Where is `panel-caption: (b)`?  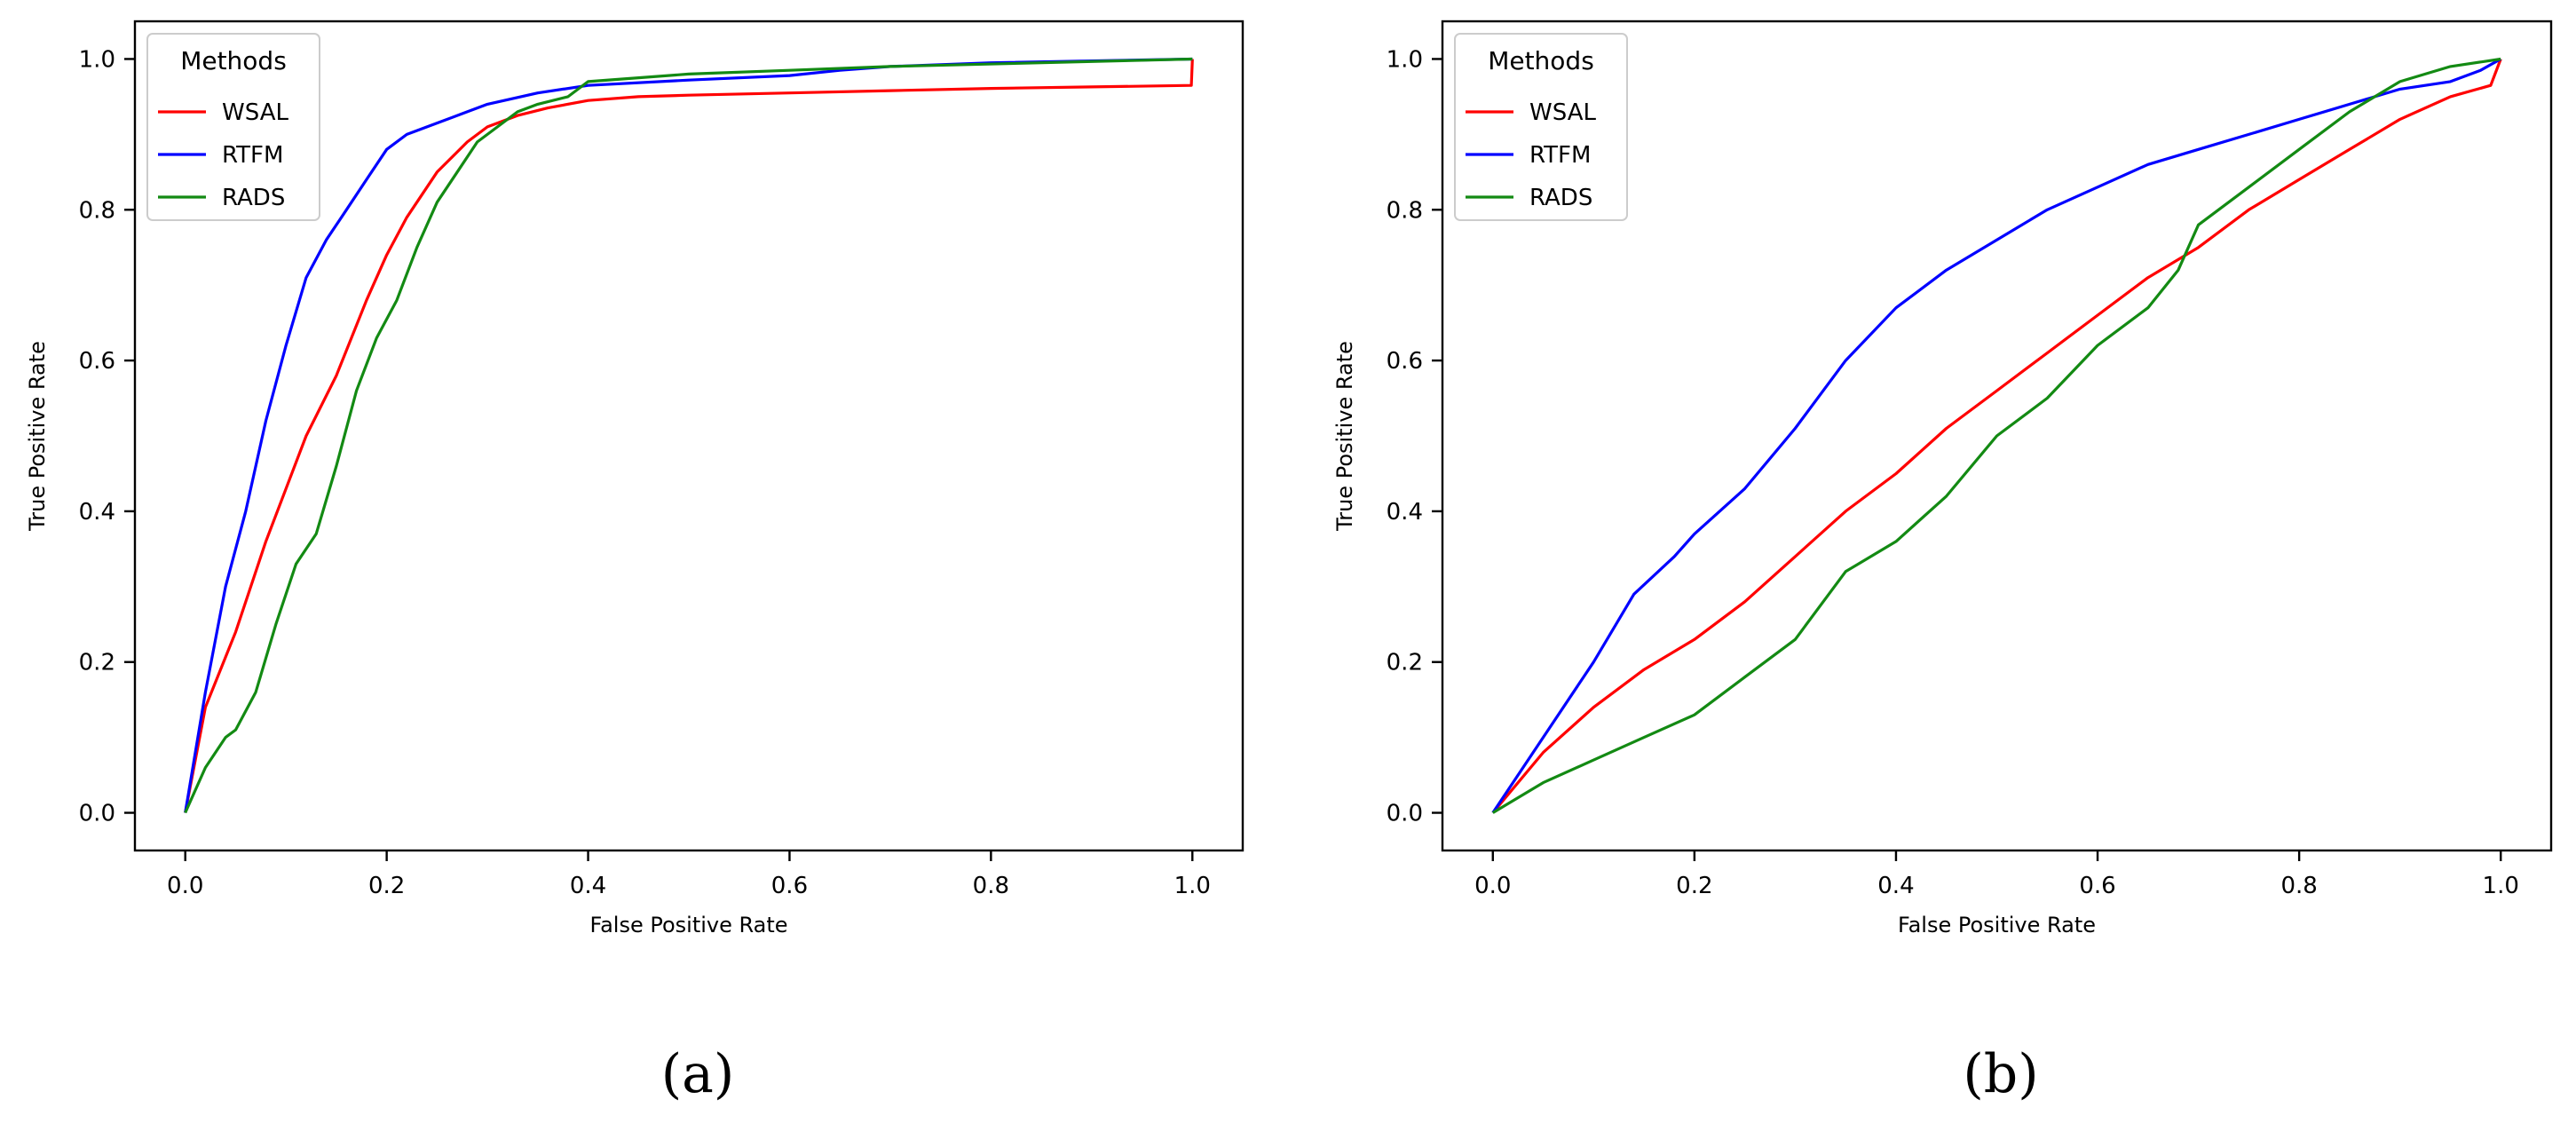 panel-caption: (b) is located at coordinates (2000, 1074).